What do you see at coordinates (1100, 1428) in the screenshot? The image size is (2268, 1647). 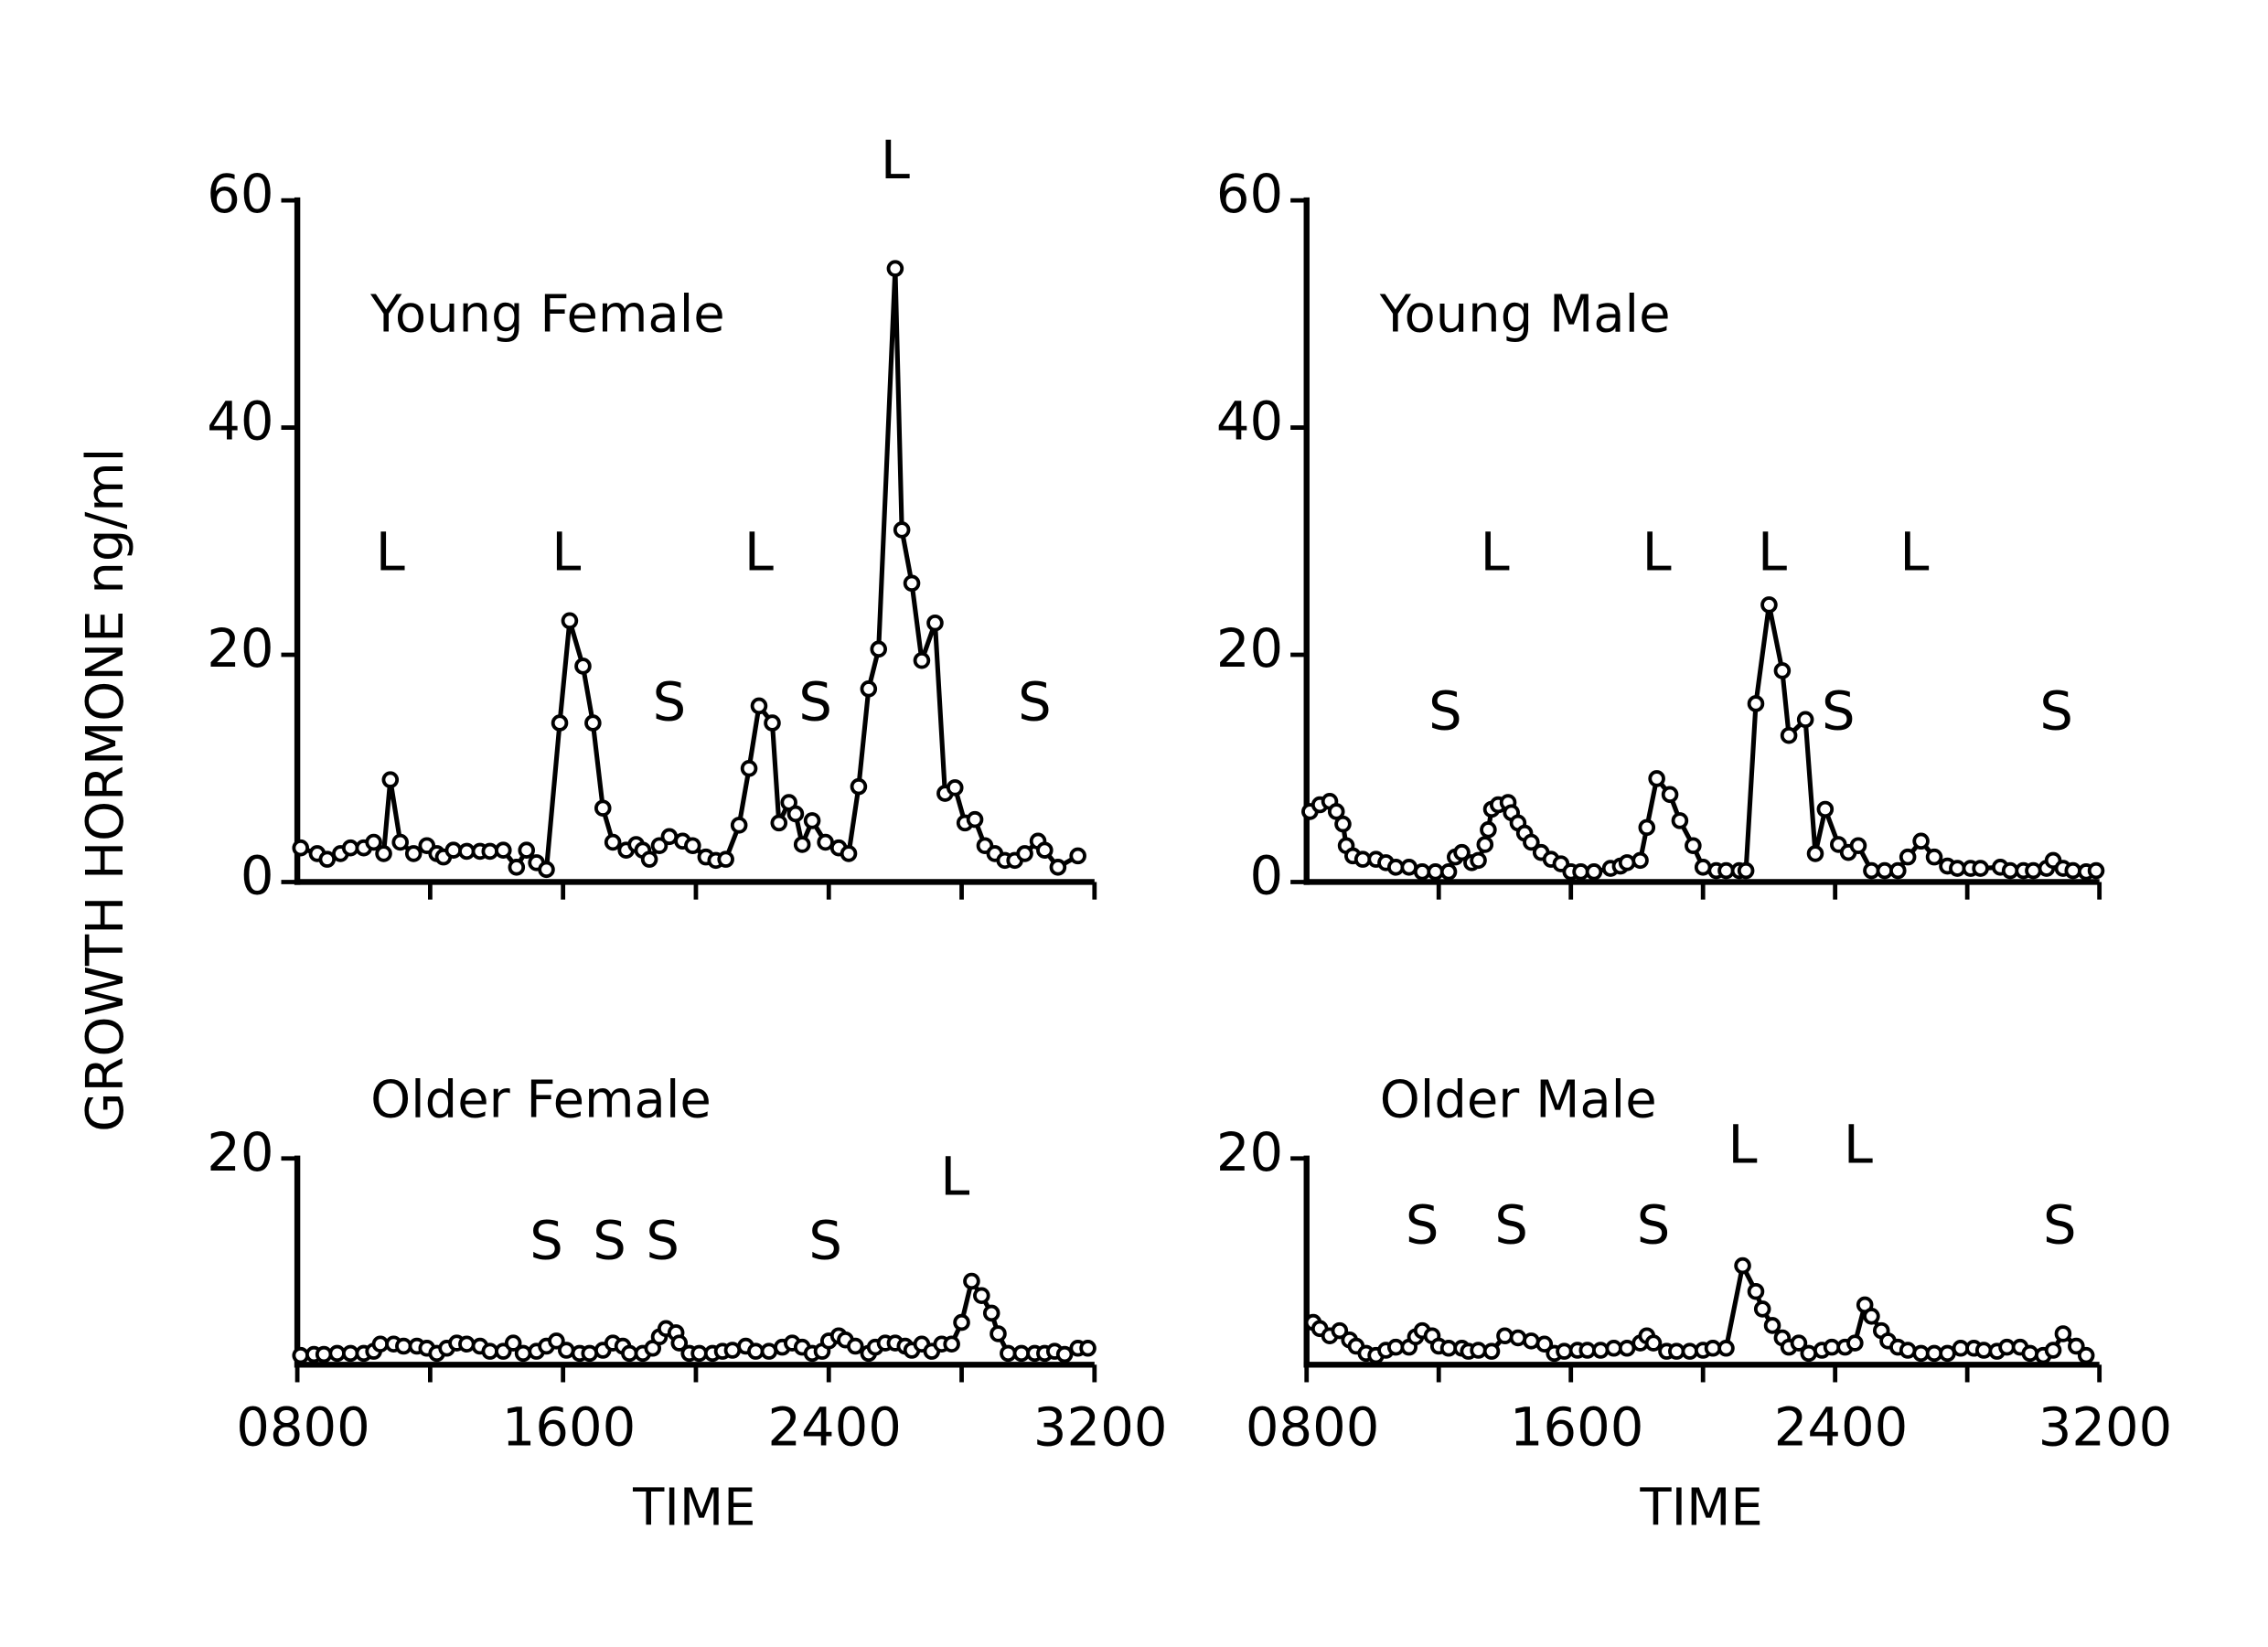 I see `x-tick-label: 3200` at bounding box center [1100, 1428].